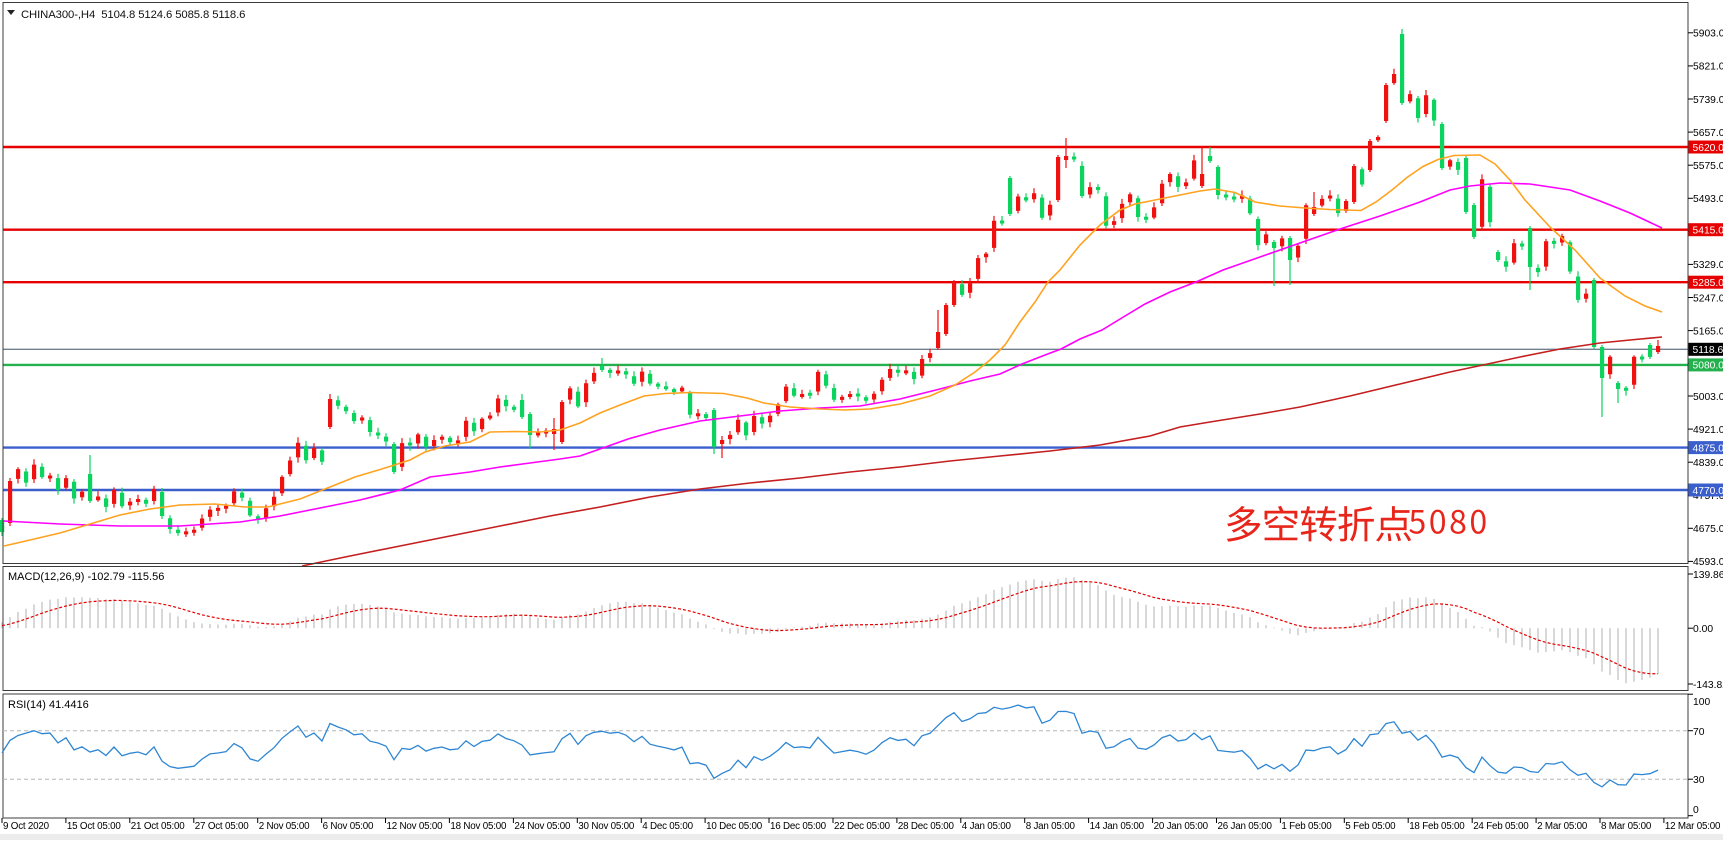  I want to click on svg-text: 8 Jan 05:00, so click(1051, 826).